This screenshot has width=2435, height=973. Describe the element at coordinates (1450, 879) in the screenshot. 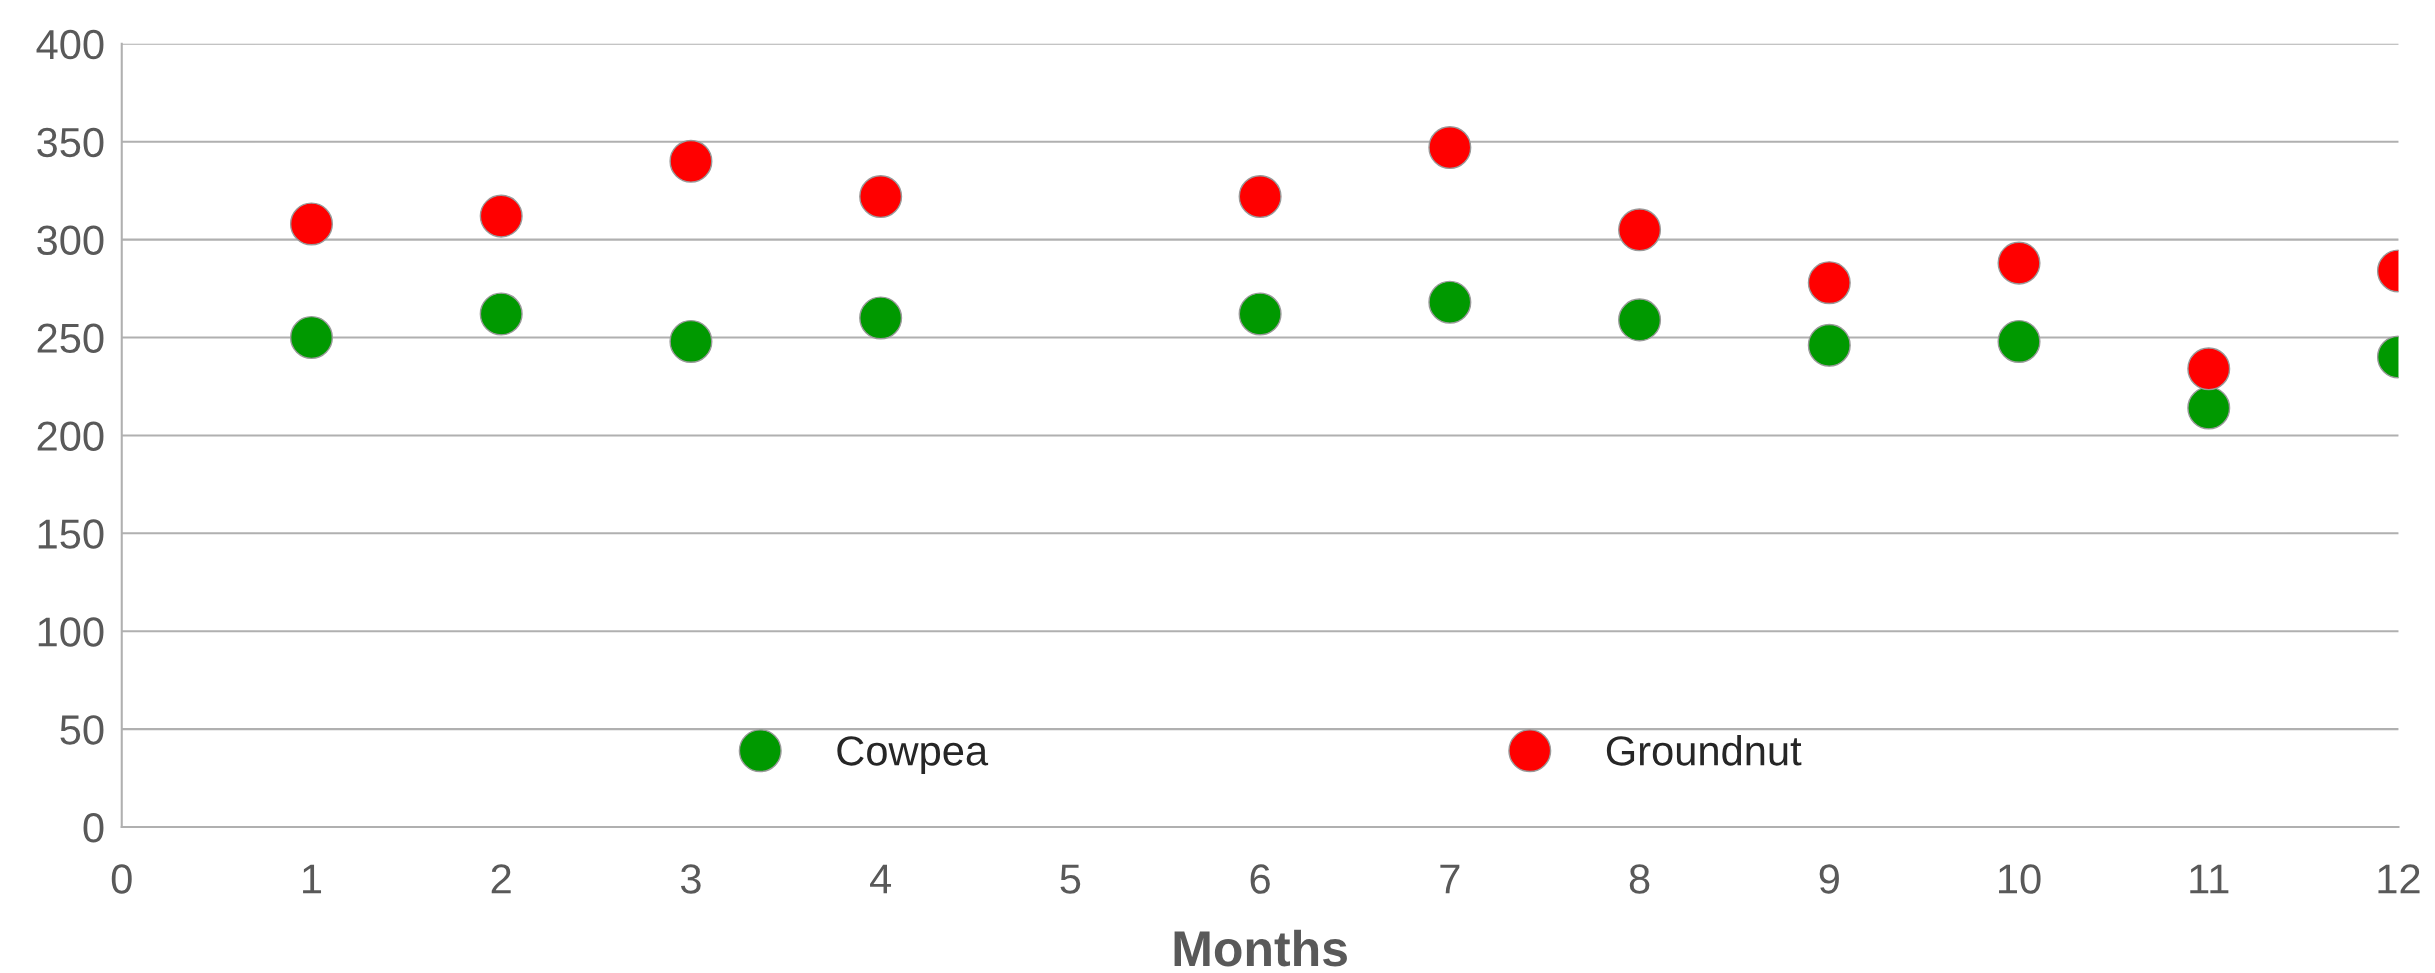

I see `x-tick-label: 7` at that location.